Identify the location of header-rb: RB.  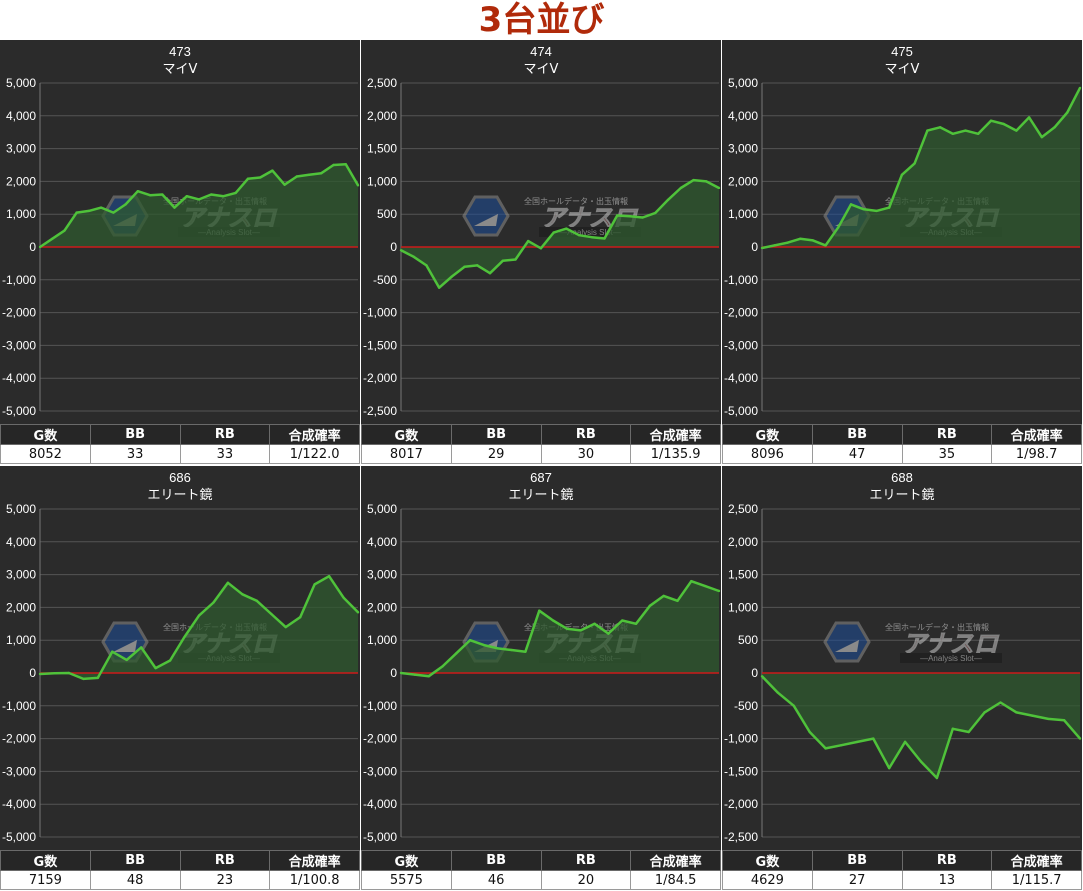
(225, 860).